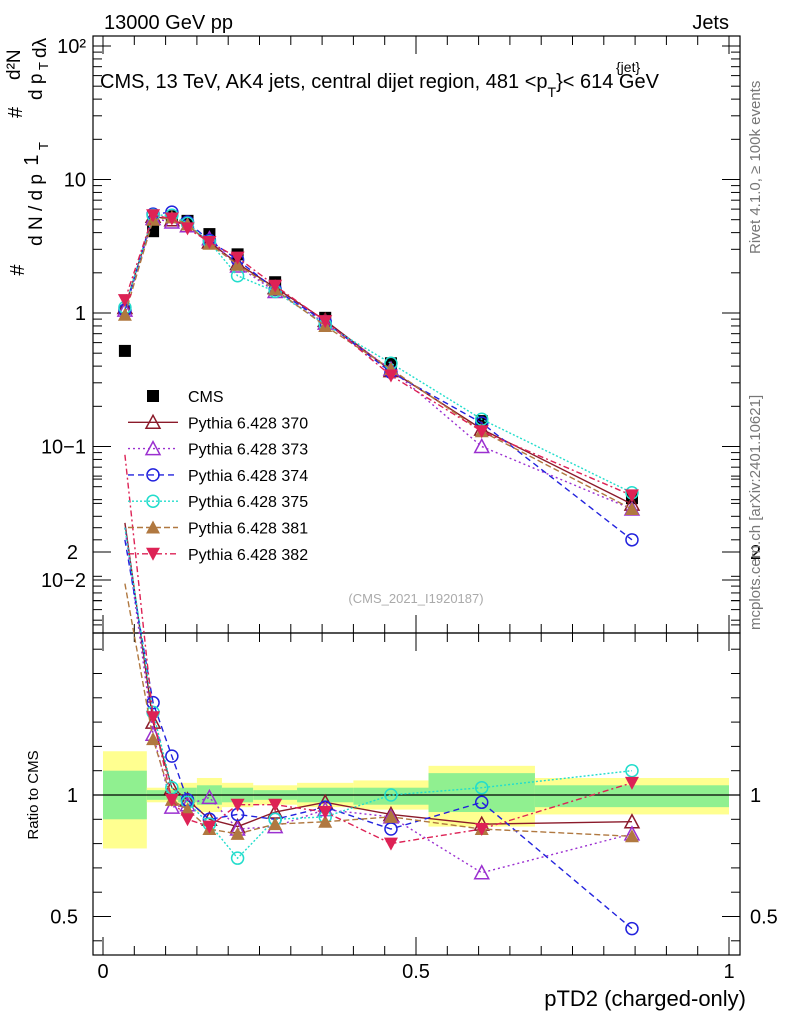  I want to click on analysis-watermark: (CMS_2021_I1920187), so click(415, 598).